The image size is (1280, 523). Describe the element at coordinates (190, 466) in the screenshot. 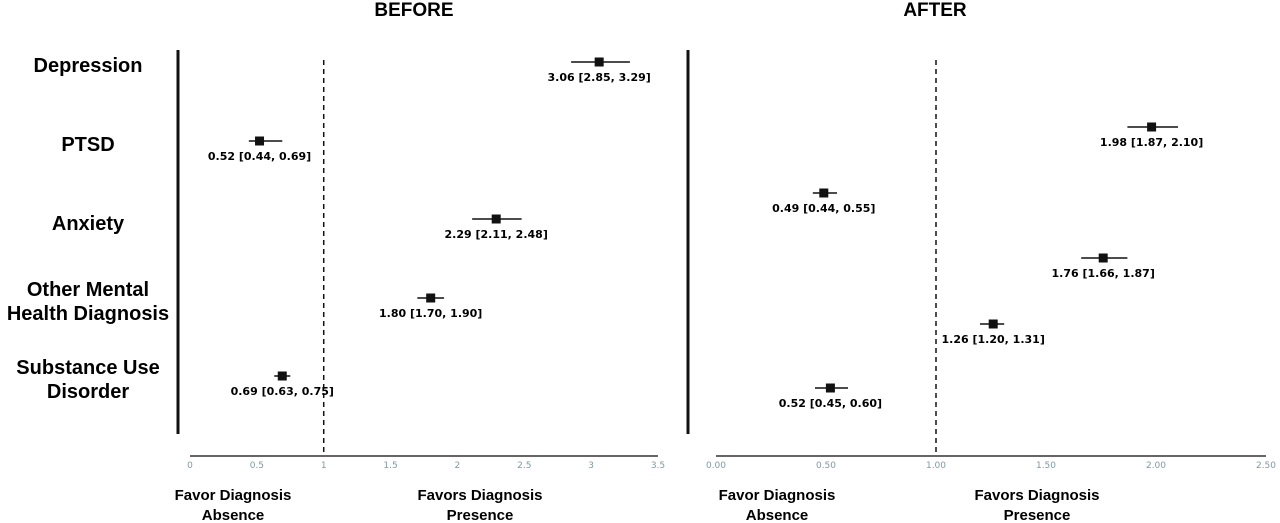

I see `x-tick-label: 0` at that location.